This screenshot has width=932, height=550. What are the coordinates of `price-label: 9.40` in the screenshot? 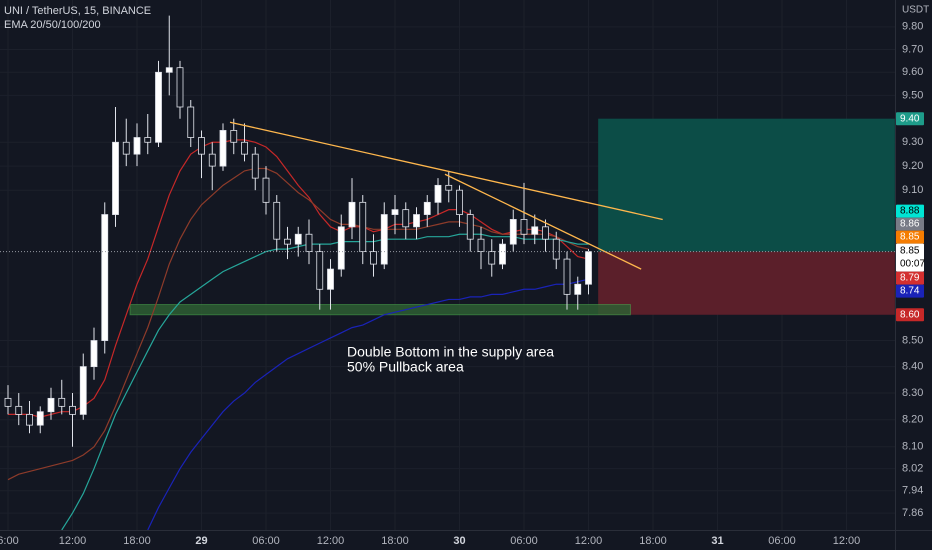 It's located at (910, 118).